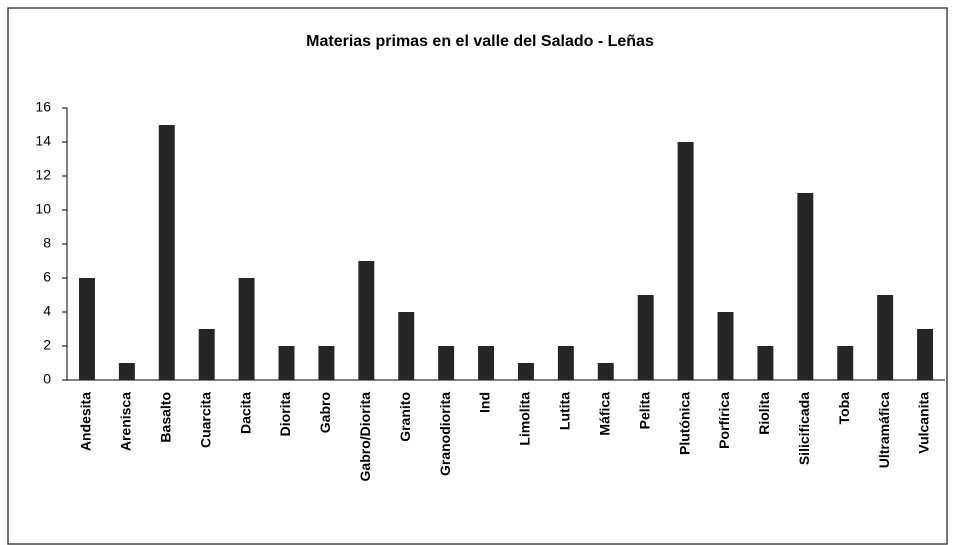 The width and height of the screenshot is (956, 545). What do you see at coordinates (604, 414) in the screenshot?
I see `x-tick-label: Máfica` at bounding box center [604, 414].